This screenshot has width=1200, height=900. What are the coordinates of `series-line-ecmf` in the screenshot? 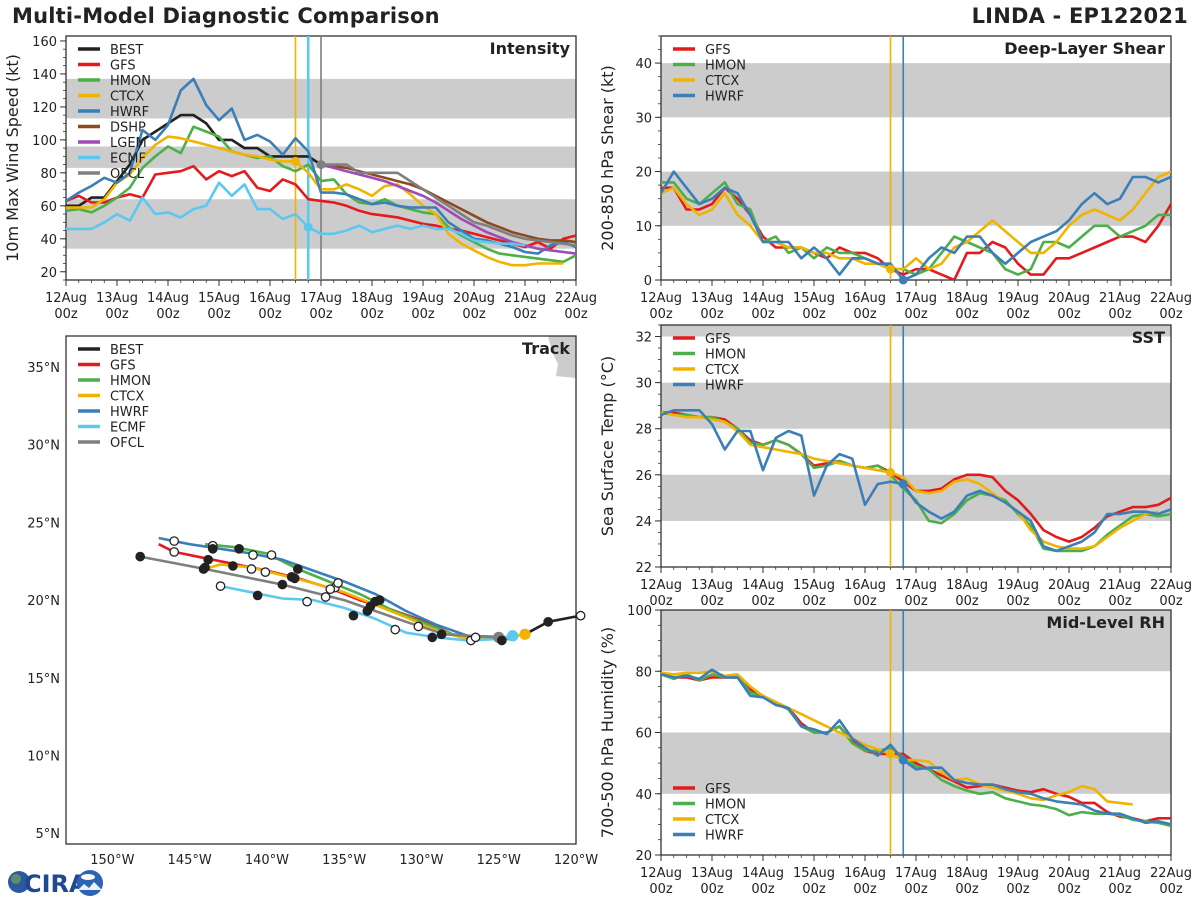 It's located at (296, 214).